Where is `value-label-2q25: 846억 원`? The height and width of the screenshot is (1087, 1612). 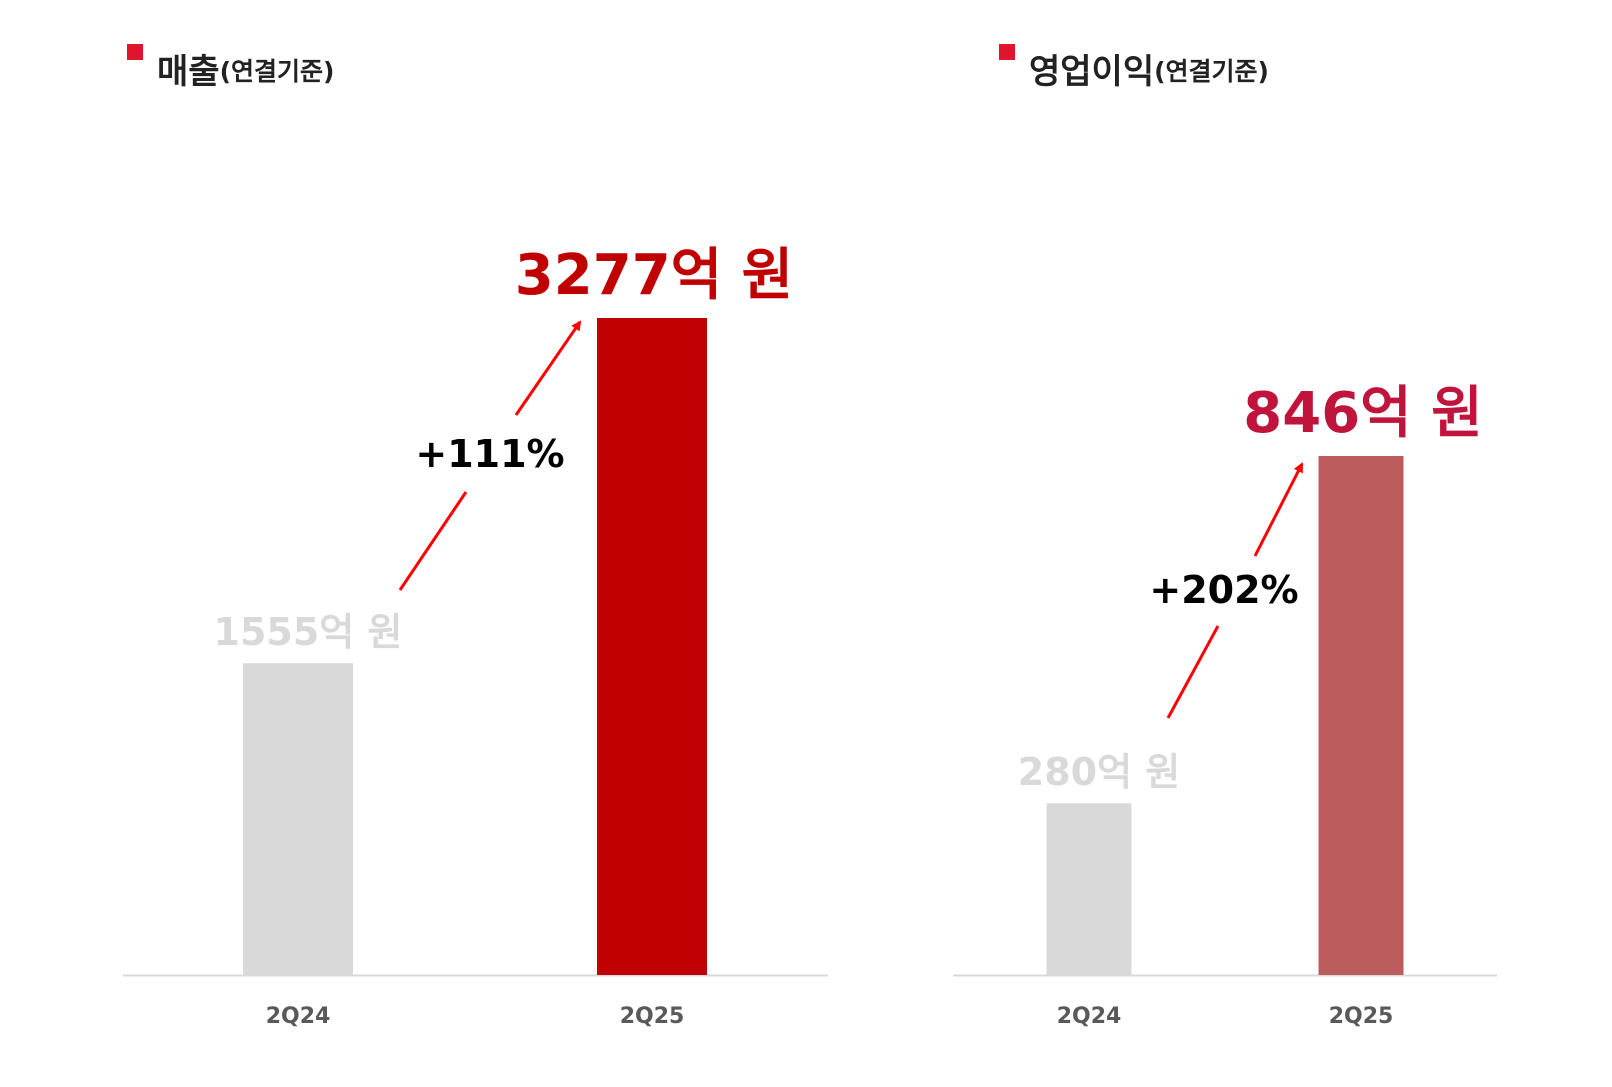
value-label-2q25: 846억 원 is located at coordinates (1362, 413).